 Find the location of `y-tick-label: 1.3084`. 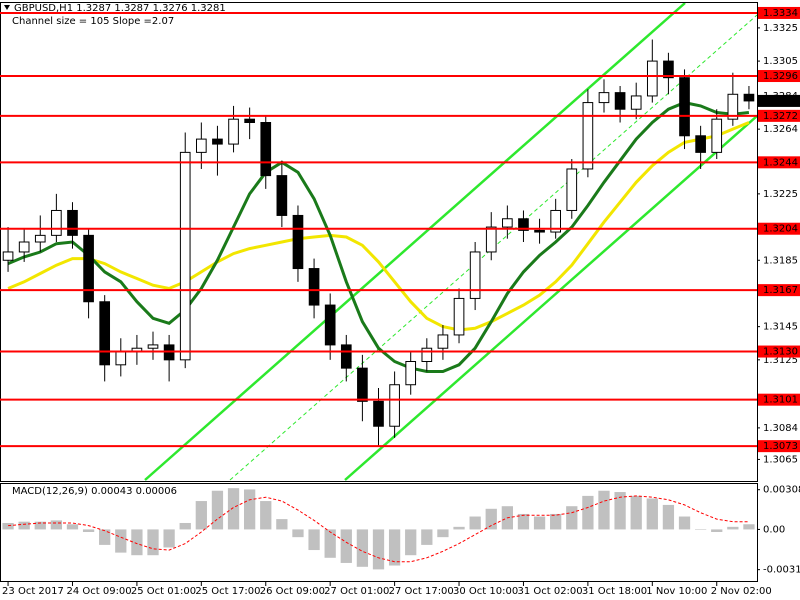

y-tick-label: 1.3084 is located at coordinates (780, 428).